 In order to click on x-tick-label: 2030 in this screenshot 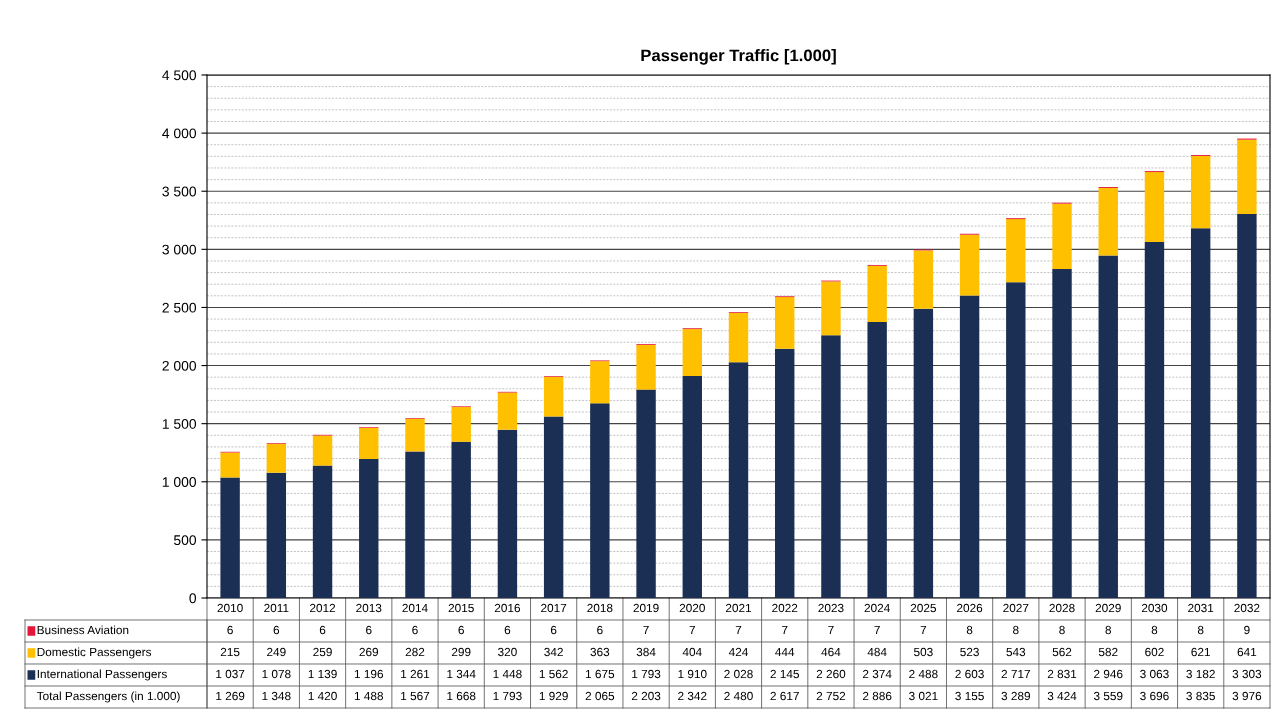, I will do `click(1154, 608)`.